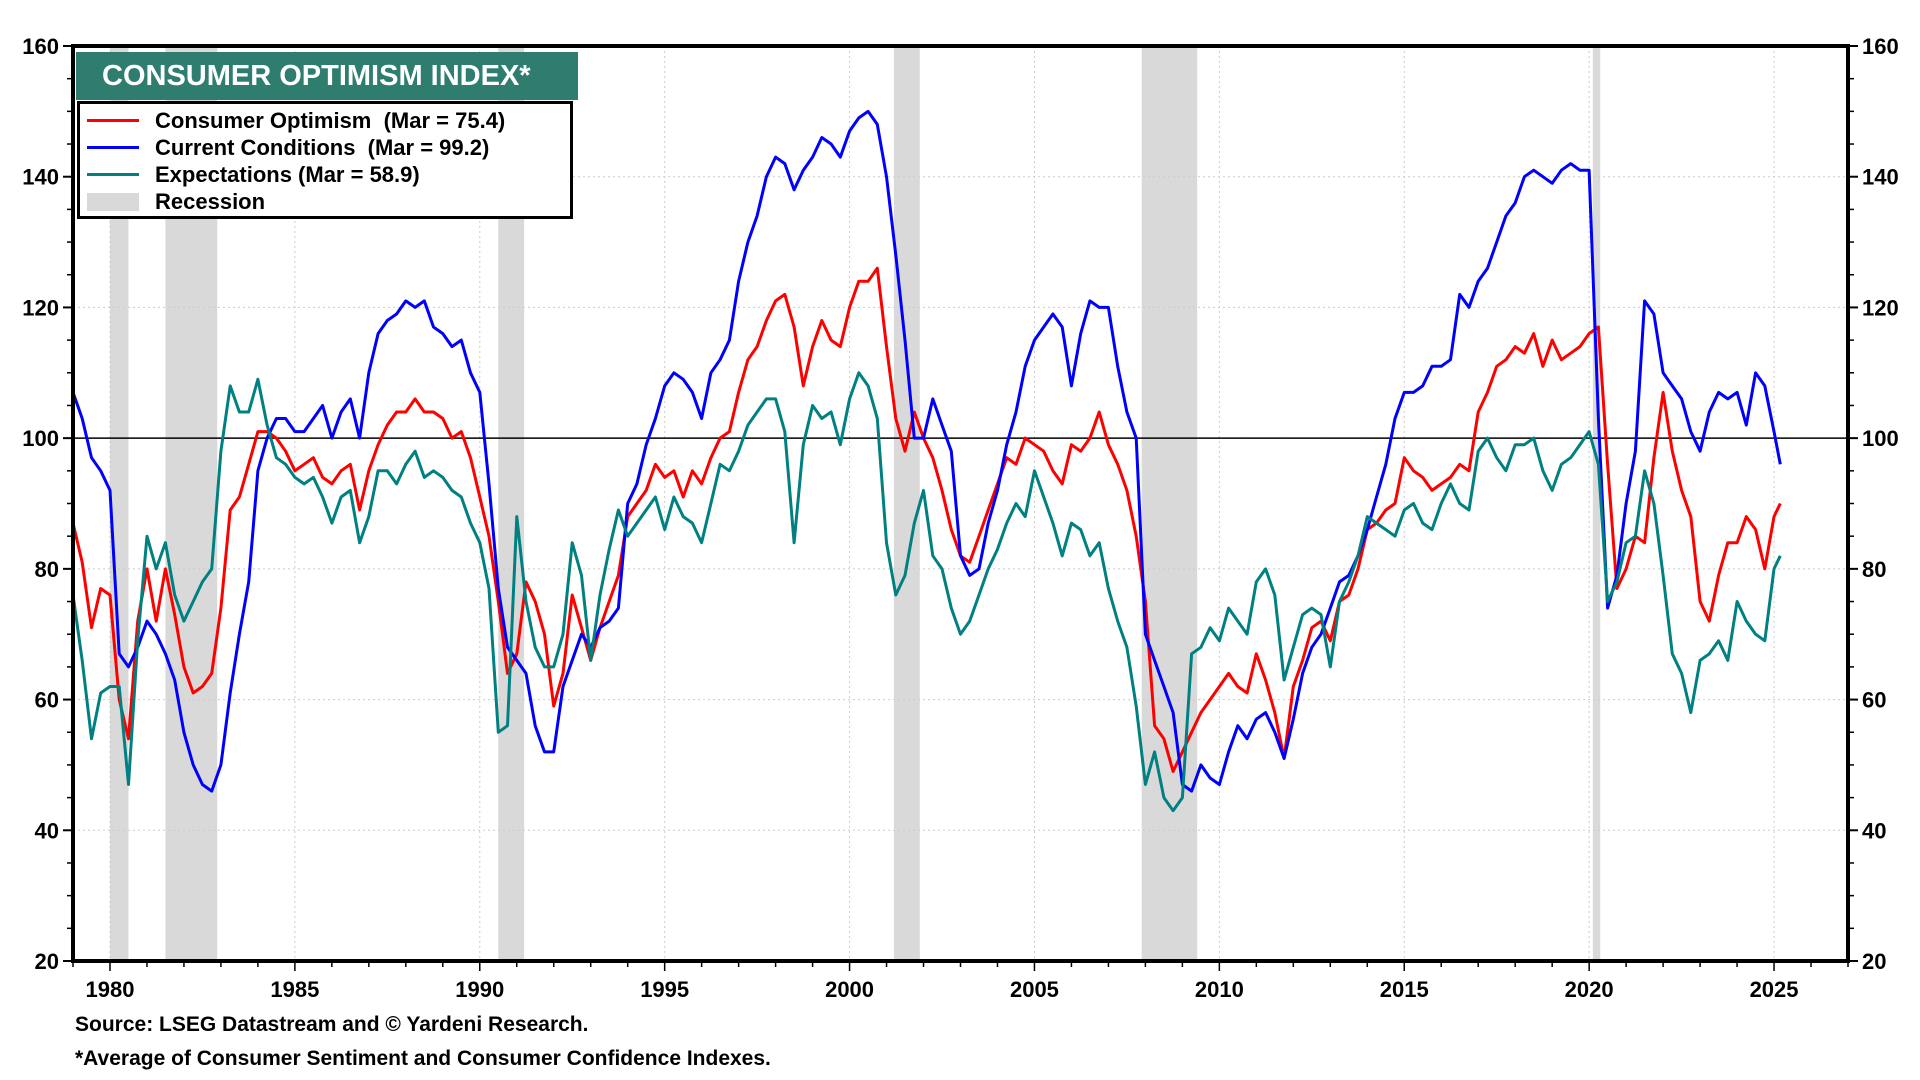 The image size is (1920, 1080). I want to click on x-tick-label: 1990, so click(479, 989).